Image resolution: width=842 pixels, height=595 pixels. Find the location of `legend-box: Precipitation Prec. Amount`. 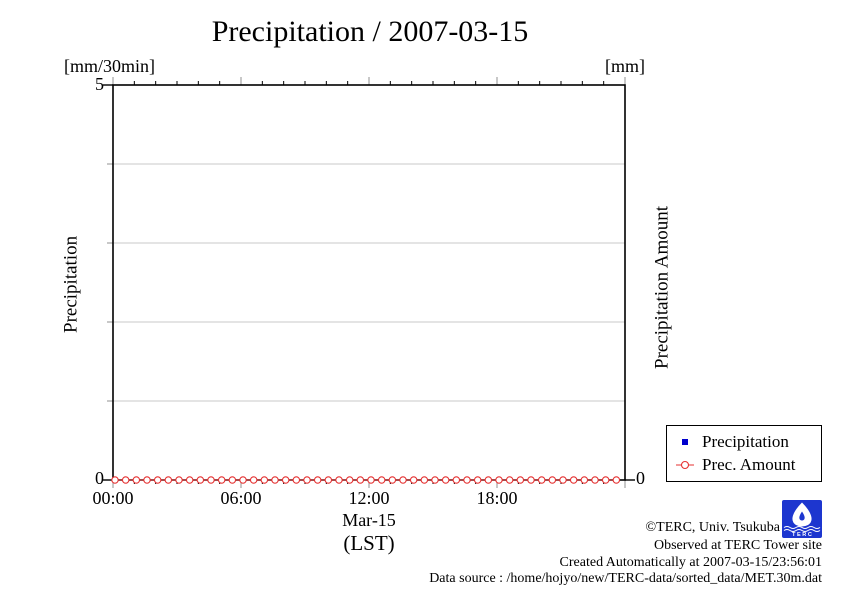

legend-box: Precipitation Prec. Amount is located at coordinates (744, 453).